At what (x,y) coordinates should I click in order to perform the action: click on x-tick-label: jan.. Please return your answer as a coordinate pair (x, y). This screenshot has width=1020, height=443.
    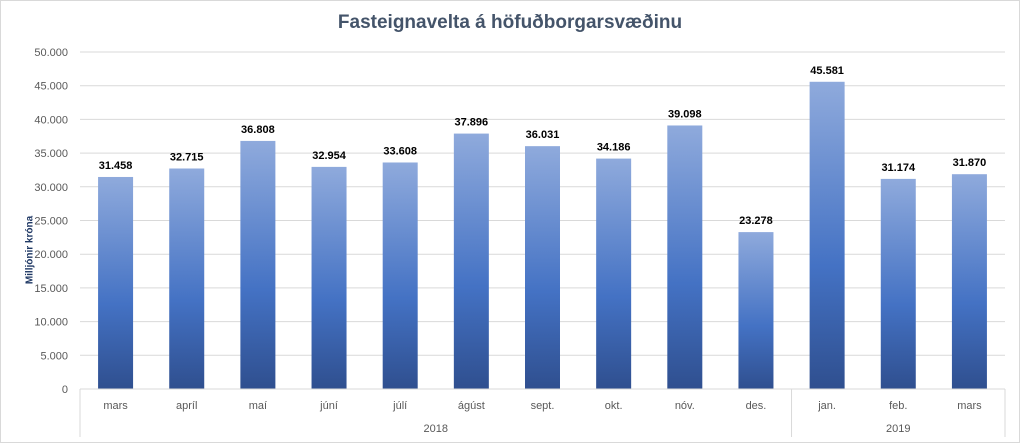
    Looking at the image, I should click on (826, 406).